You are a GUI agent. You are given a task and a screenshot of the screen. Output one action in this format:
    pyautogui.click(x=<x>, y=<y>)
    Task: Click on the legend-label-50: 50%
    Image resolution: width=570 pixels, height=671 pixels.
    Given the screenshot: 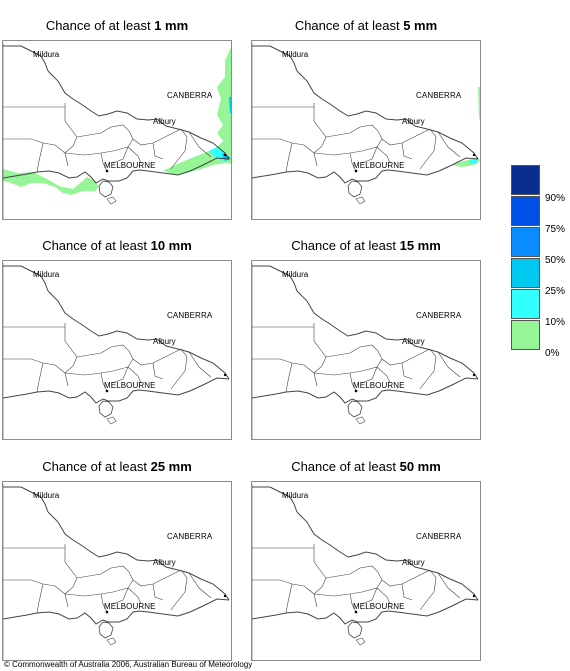 What is the action you would take?
    pyautogui.click(x=555, y=260)
    